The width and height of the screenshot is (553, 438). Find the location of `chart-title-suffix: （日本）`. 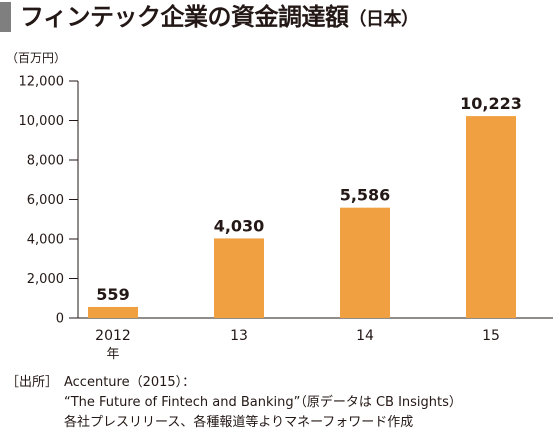

chart-title-suffix: （日本） is located at coordinates (384, 19).